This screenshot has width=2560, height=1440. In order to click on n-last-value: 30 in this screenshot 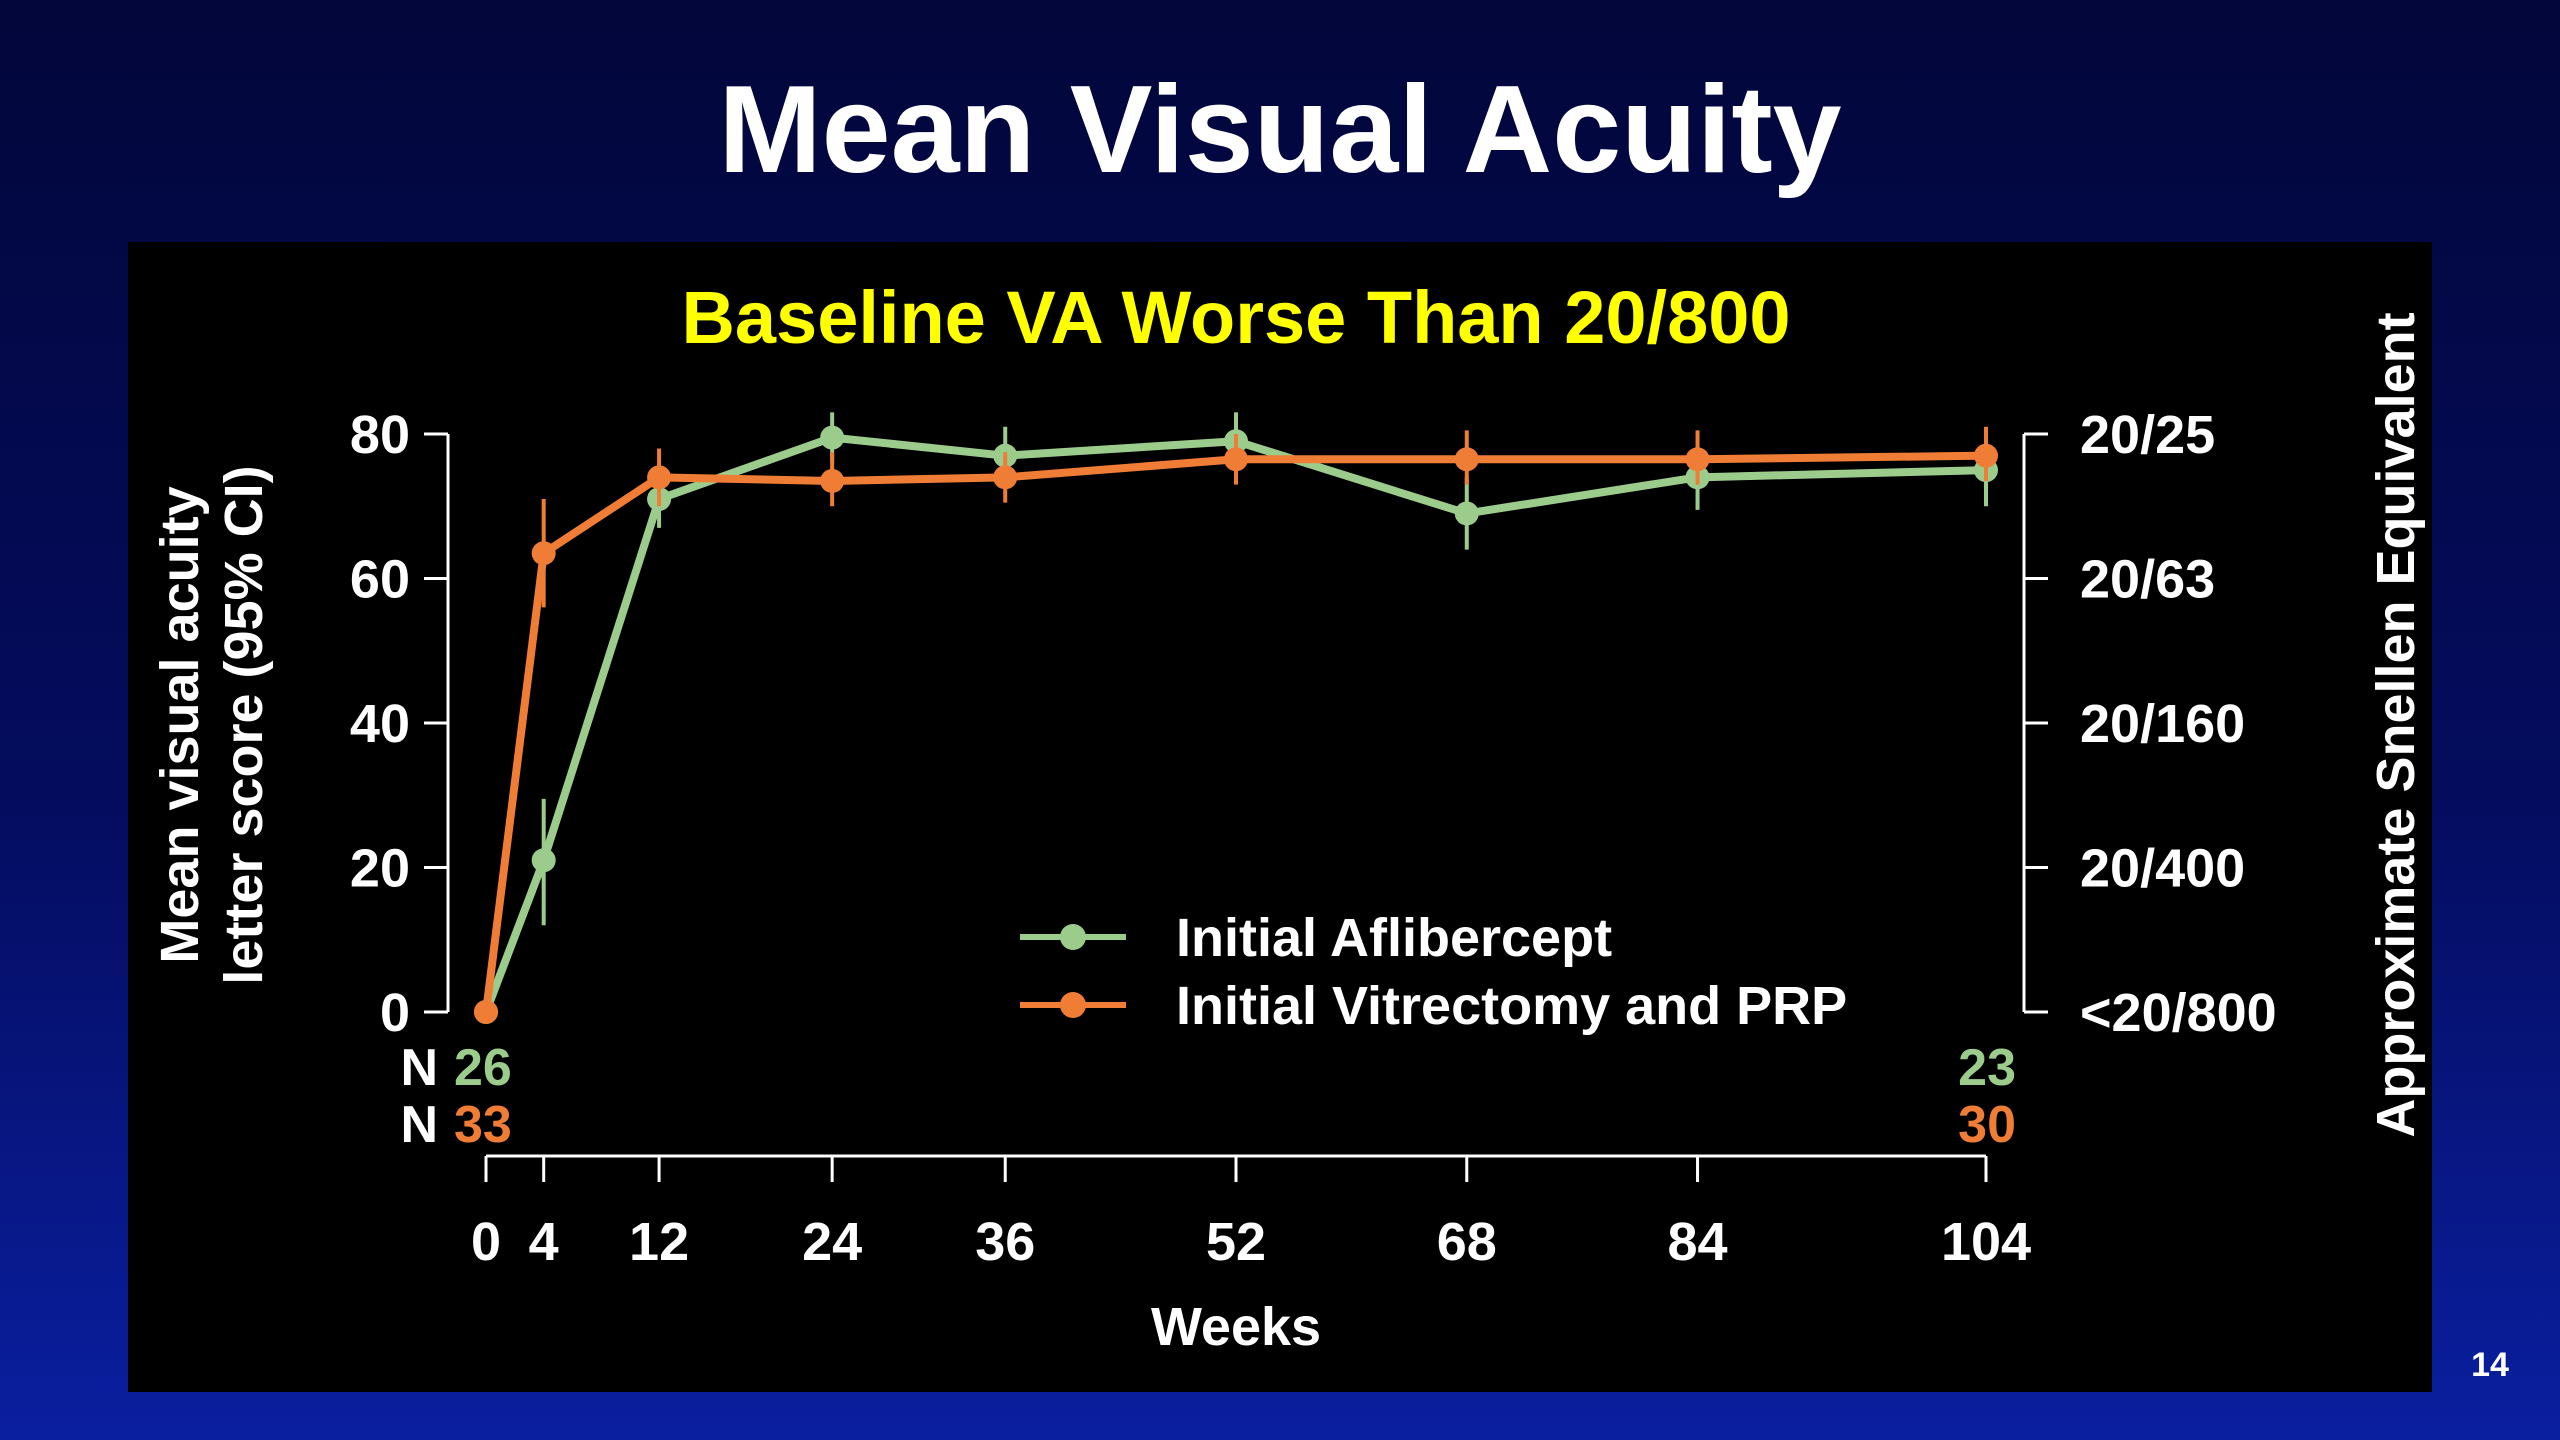, I will do `click(1987, 1125)`.